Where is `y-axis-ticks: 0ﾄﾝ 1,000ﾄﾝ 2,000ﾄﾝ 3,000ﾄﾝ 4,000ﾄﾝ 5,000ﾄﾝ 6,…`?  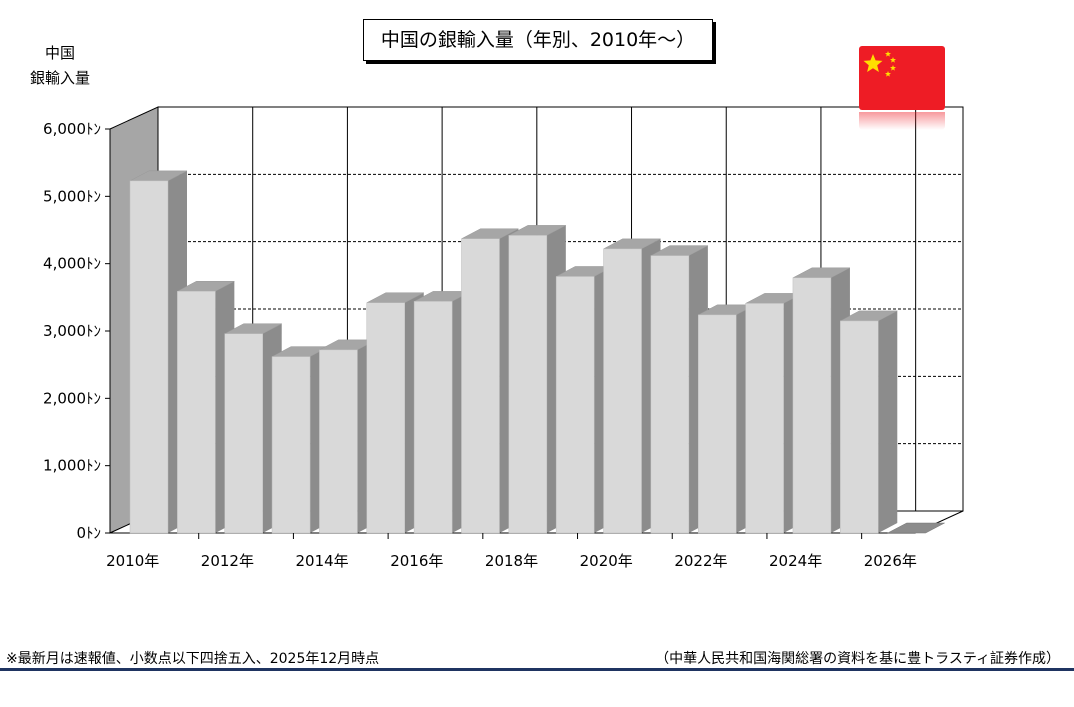 y-axis-ticks: 0ﾄﾝ 1,000ﾄﾝ 2,000ﾄﾝ 3,000ﾄﾝ 4,000ﾄﾝ 5,000ﾄﾝ 6,… is located at coordinates (76, 331).